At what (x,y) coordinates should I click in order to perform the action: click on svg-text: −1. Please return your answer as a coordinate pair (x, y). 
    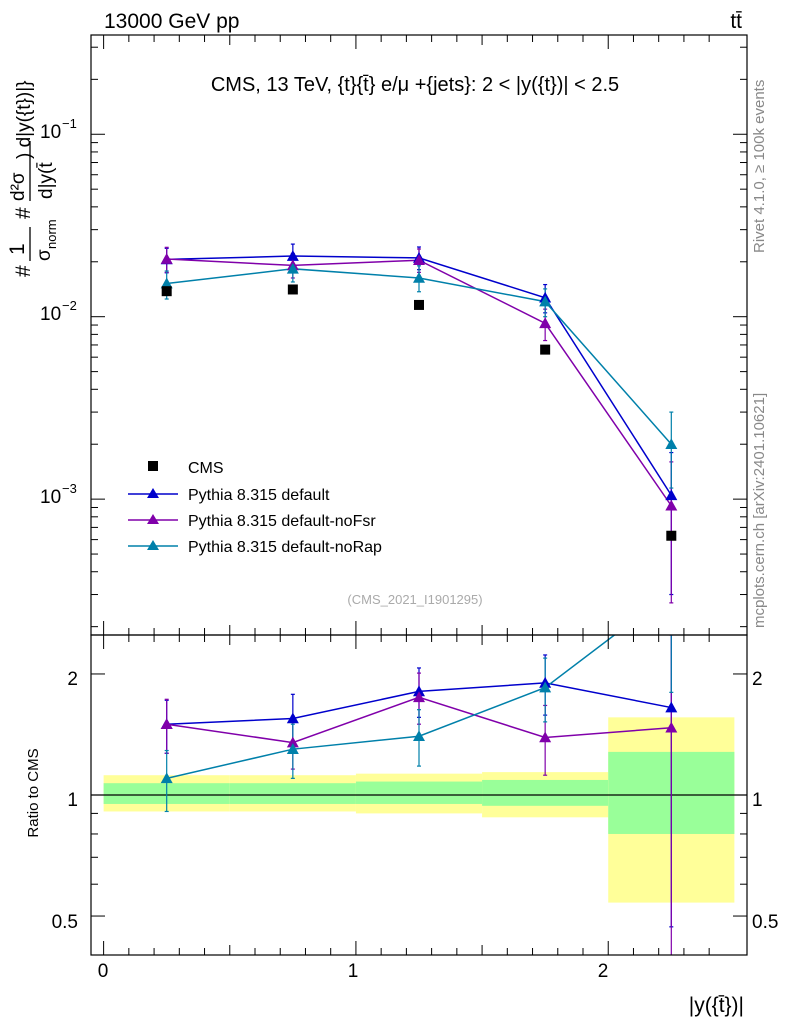
    Looking at the image, I should click on (69, 123).